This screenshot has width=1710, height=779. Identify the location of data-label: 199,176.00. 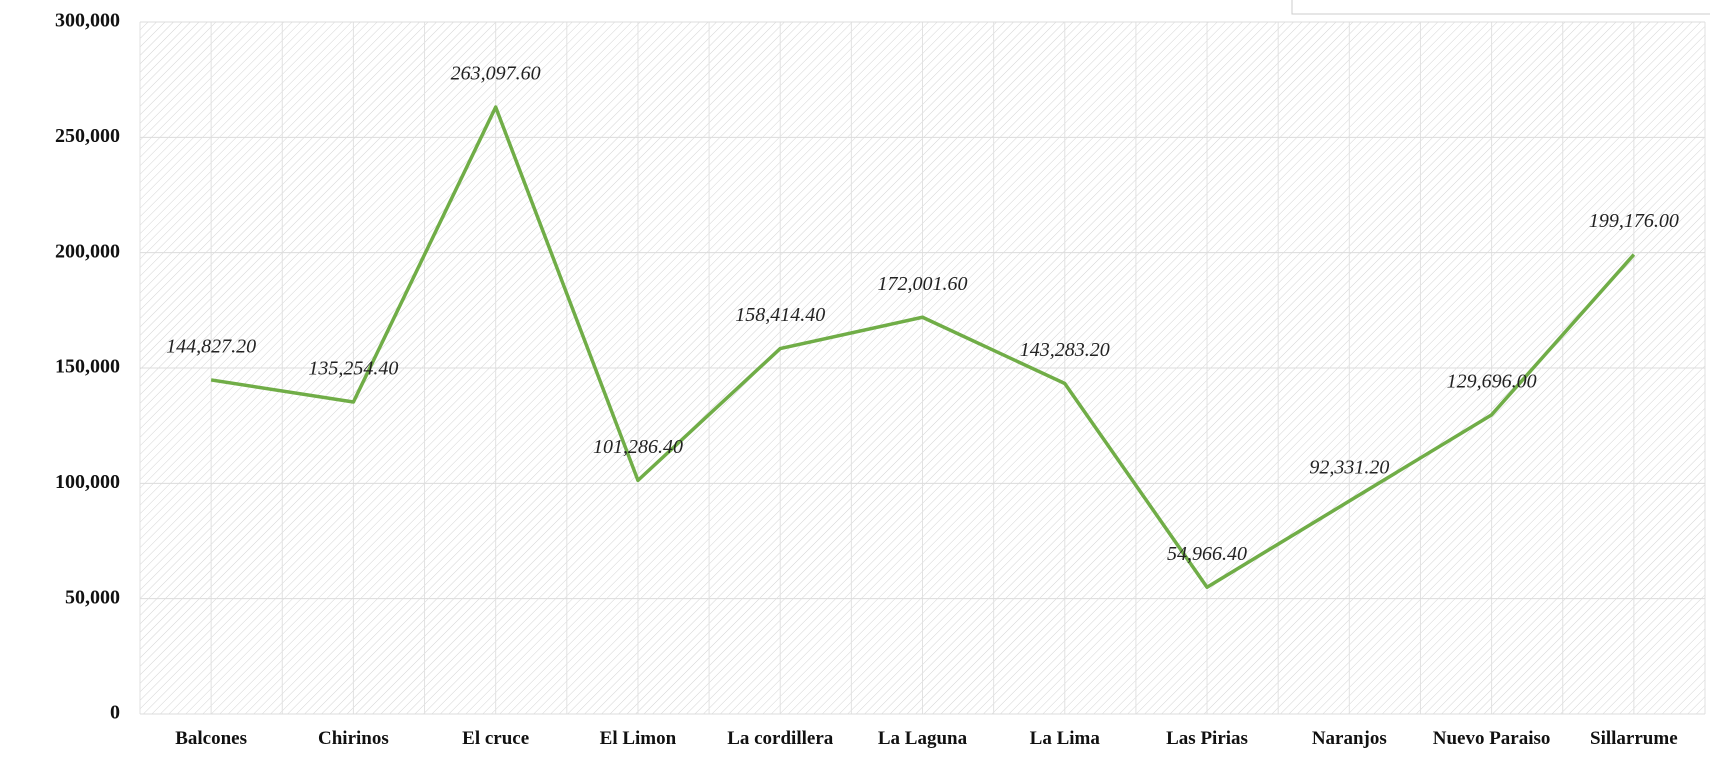
(1634, 221).